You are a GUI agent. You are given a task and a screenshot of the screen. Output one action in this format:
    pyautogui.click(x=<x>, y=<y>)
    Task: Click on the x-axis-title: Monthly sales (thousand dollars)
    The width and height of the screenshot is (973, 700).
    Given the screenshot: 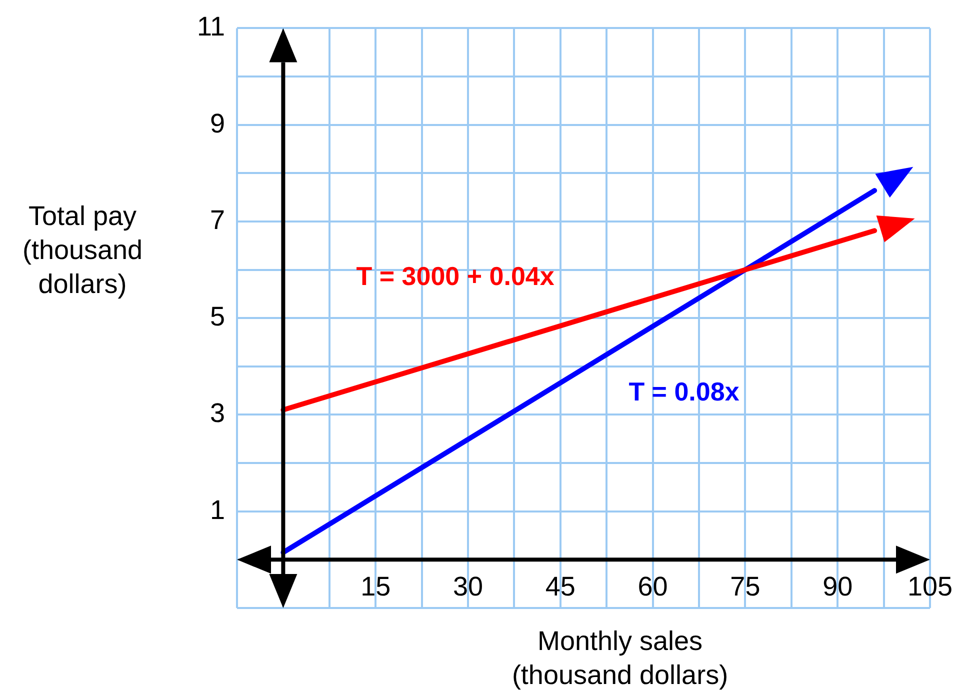 What is the action you would take?
    pyautogui.click(x=620, y=658)
    